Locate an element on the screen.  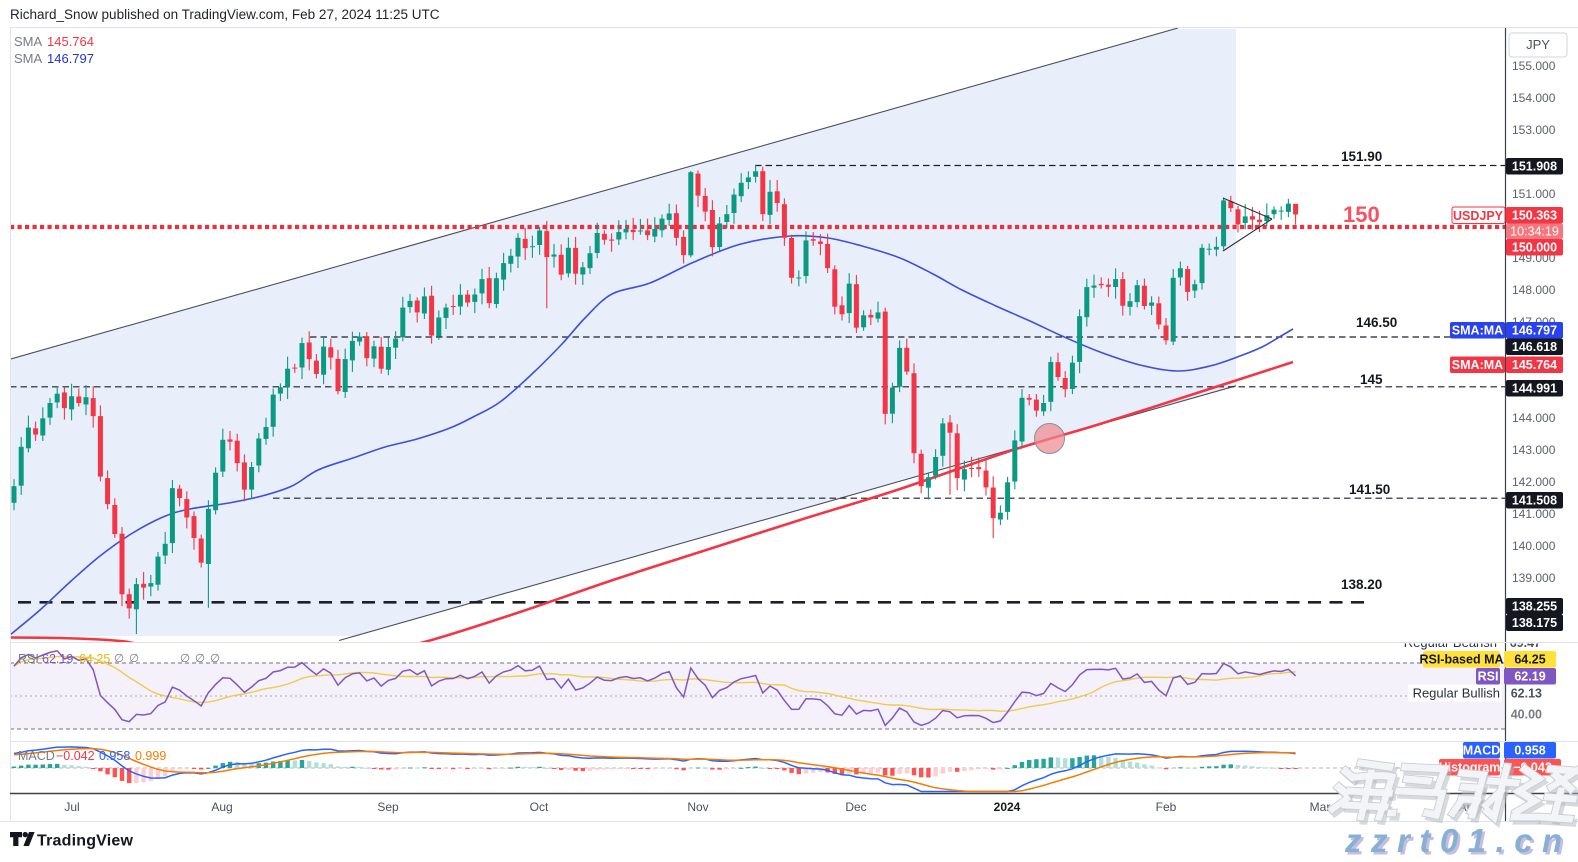
svg-text: −0.042 is located at coordinates (75, 756).